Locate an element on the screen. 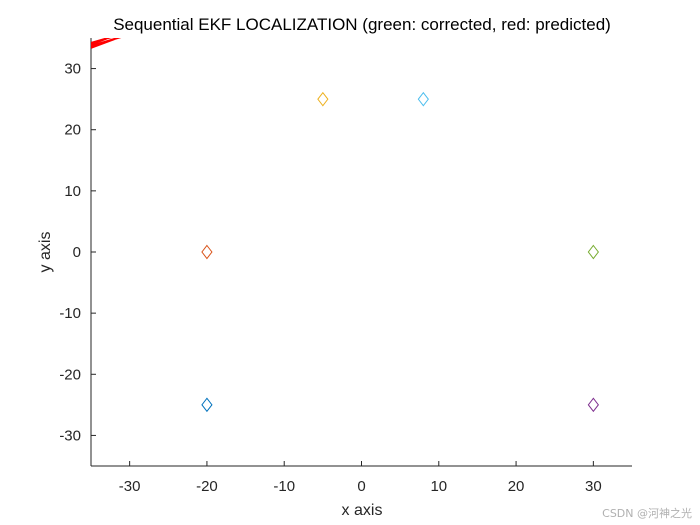 This screenshot has width=700, height=525. watermark: CSDN @河神之光 is located at coordinates (647, 513).